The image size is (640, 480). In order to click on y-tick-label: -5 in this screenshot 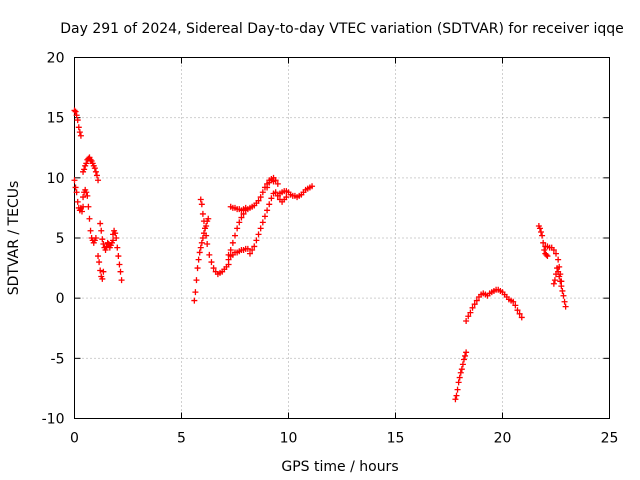, I will do `click(58, 359)`.